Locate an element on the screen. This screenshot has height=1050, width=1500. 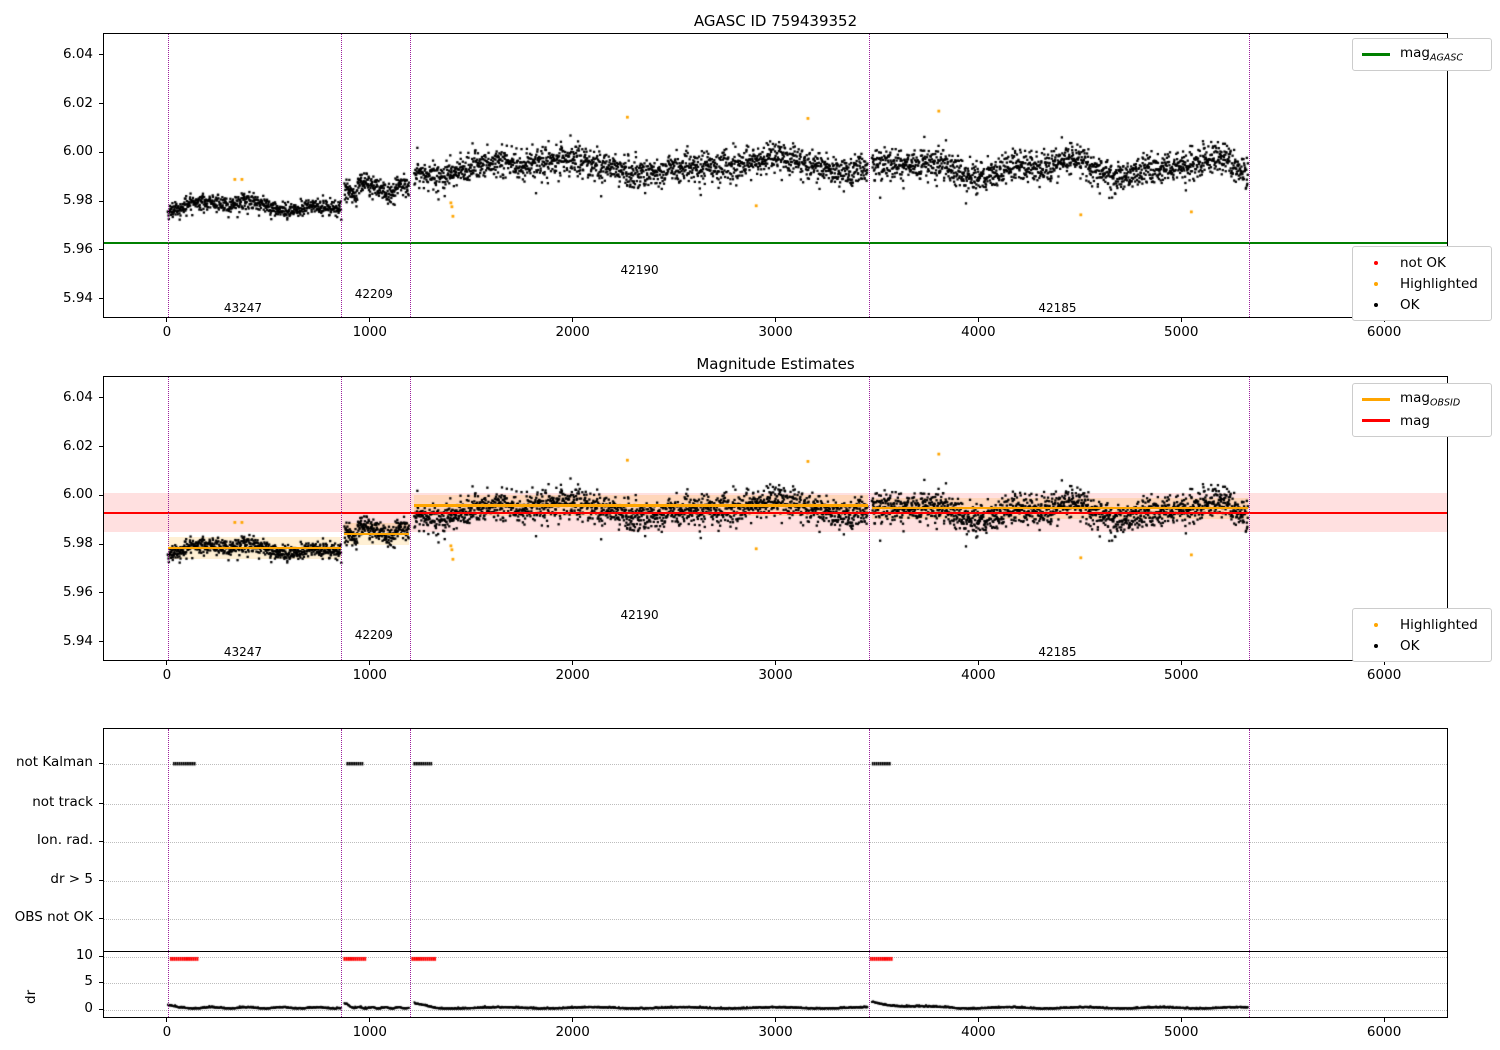
icon-line-agasc is located at coordinates (1376, 54).